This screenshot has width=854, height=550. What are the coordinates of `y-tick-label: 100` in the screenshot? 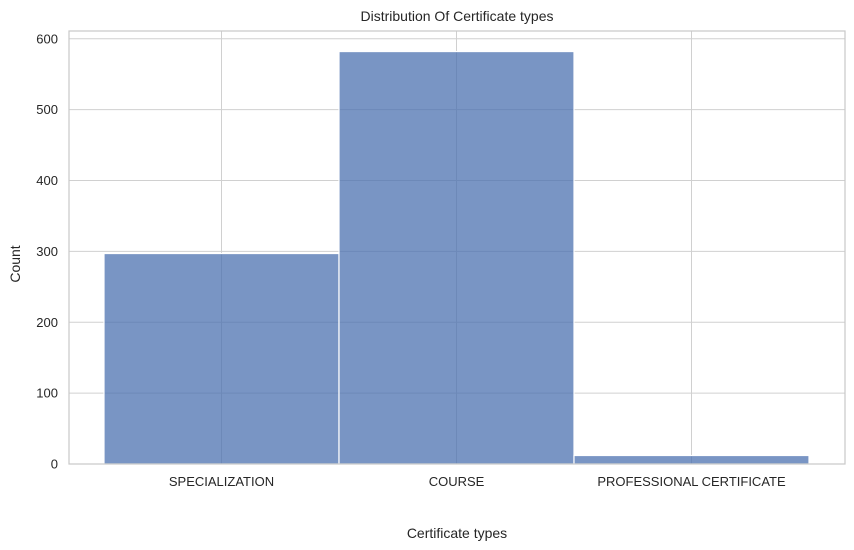 It's located at (47, 393).